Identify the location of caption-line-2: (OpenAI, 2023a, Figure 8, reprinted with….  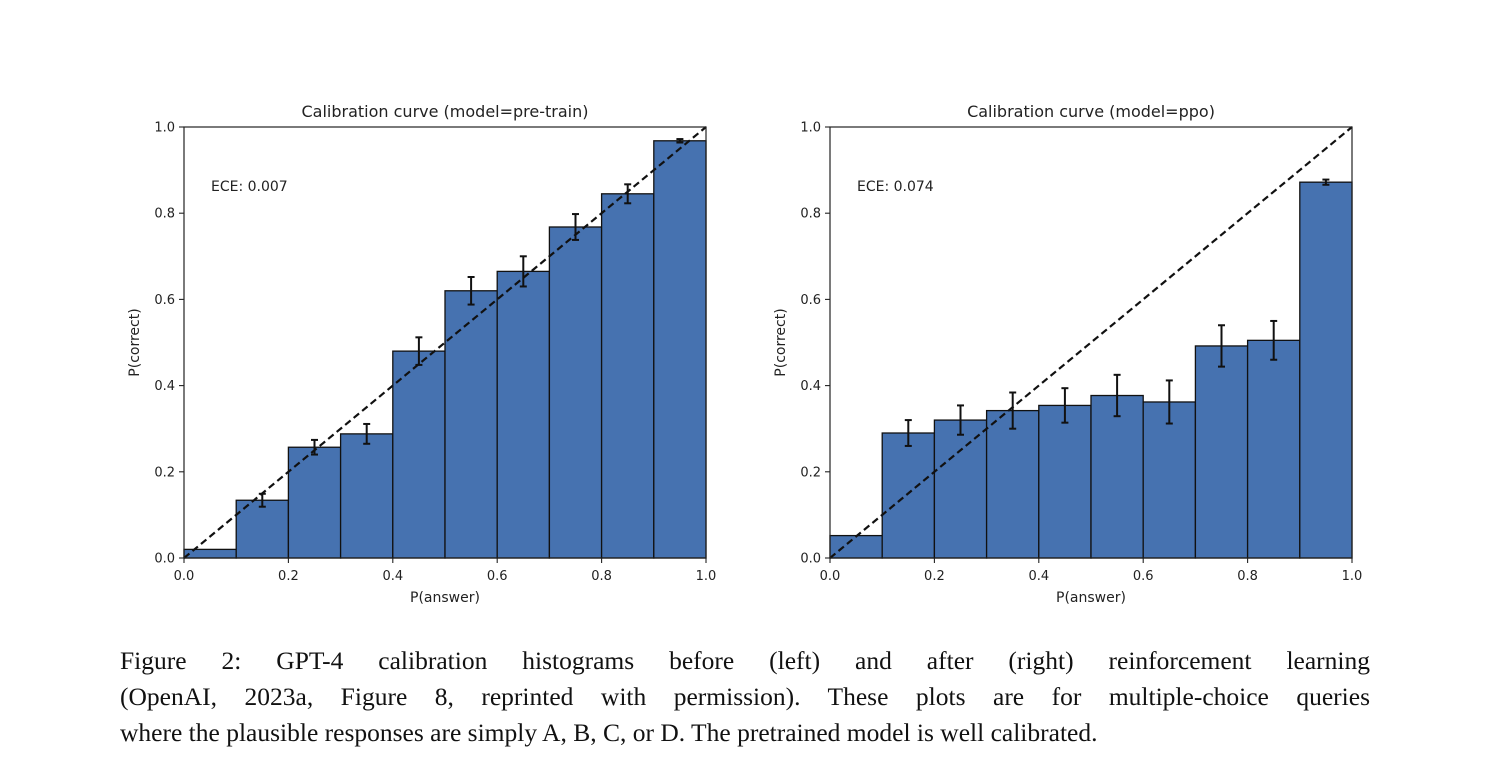
(745, 696).